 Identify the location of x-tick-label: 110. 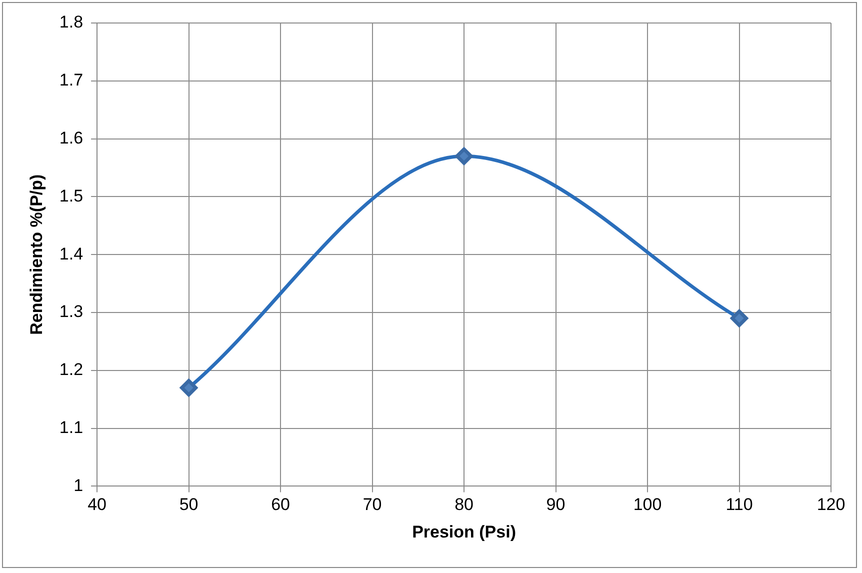
(739, 504).